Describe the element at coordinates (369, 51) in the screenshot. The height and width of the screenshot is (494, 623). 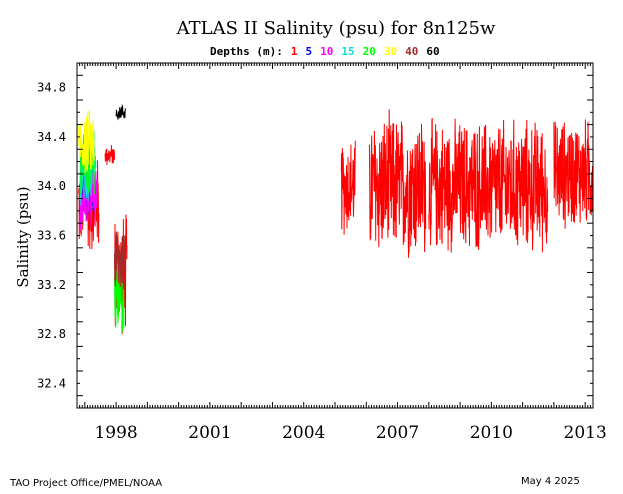
I see `legend-depth-20: 20` at that location.